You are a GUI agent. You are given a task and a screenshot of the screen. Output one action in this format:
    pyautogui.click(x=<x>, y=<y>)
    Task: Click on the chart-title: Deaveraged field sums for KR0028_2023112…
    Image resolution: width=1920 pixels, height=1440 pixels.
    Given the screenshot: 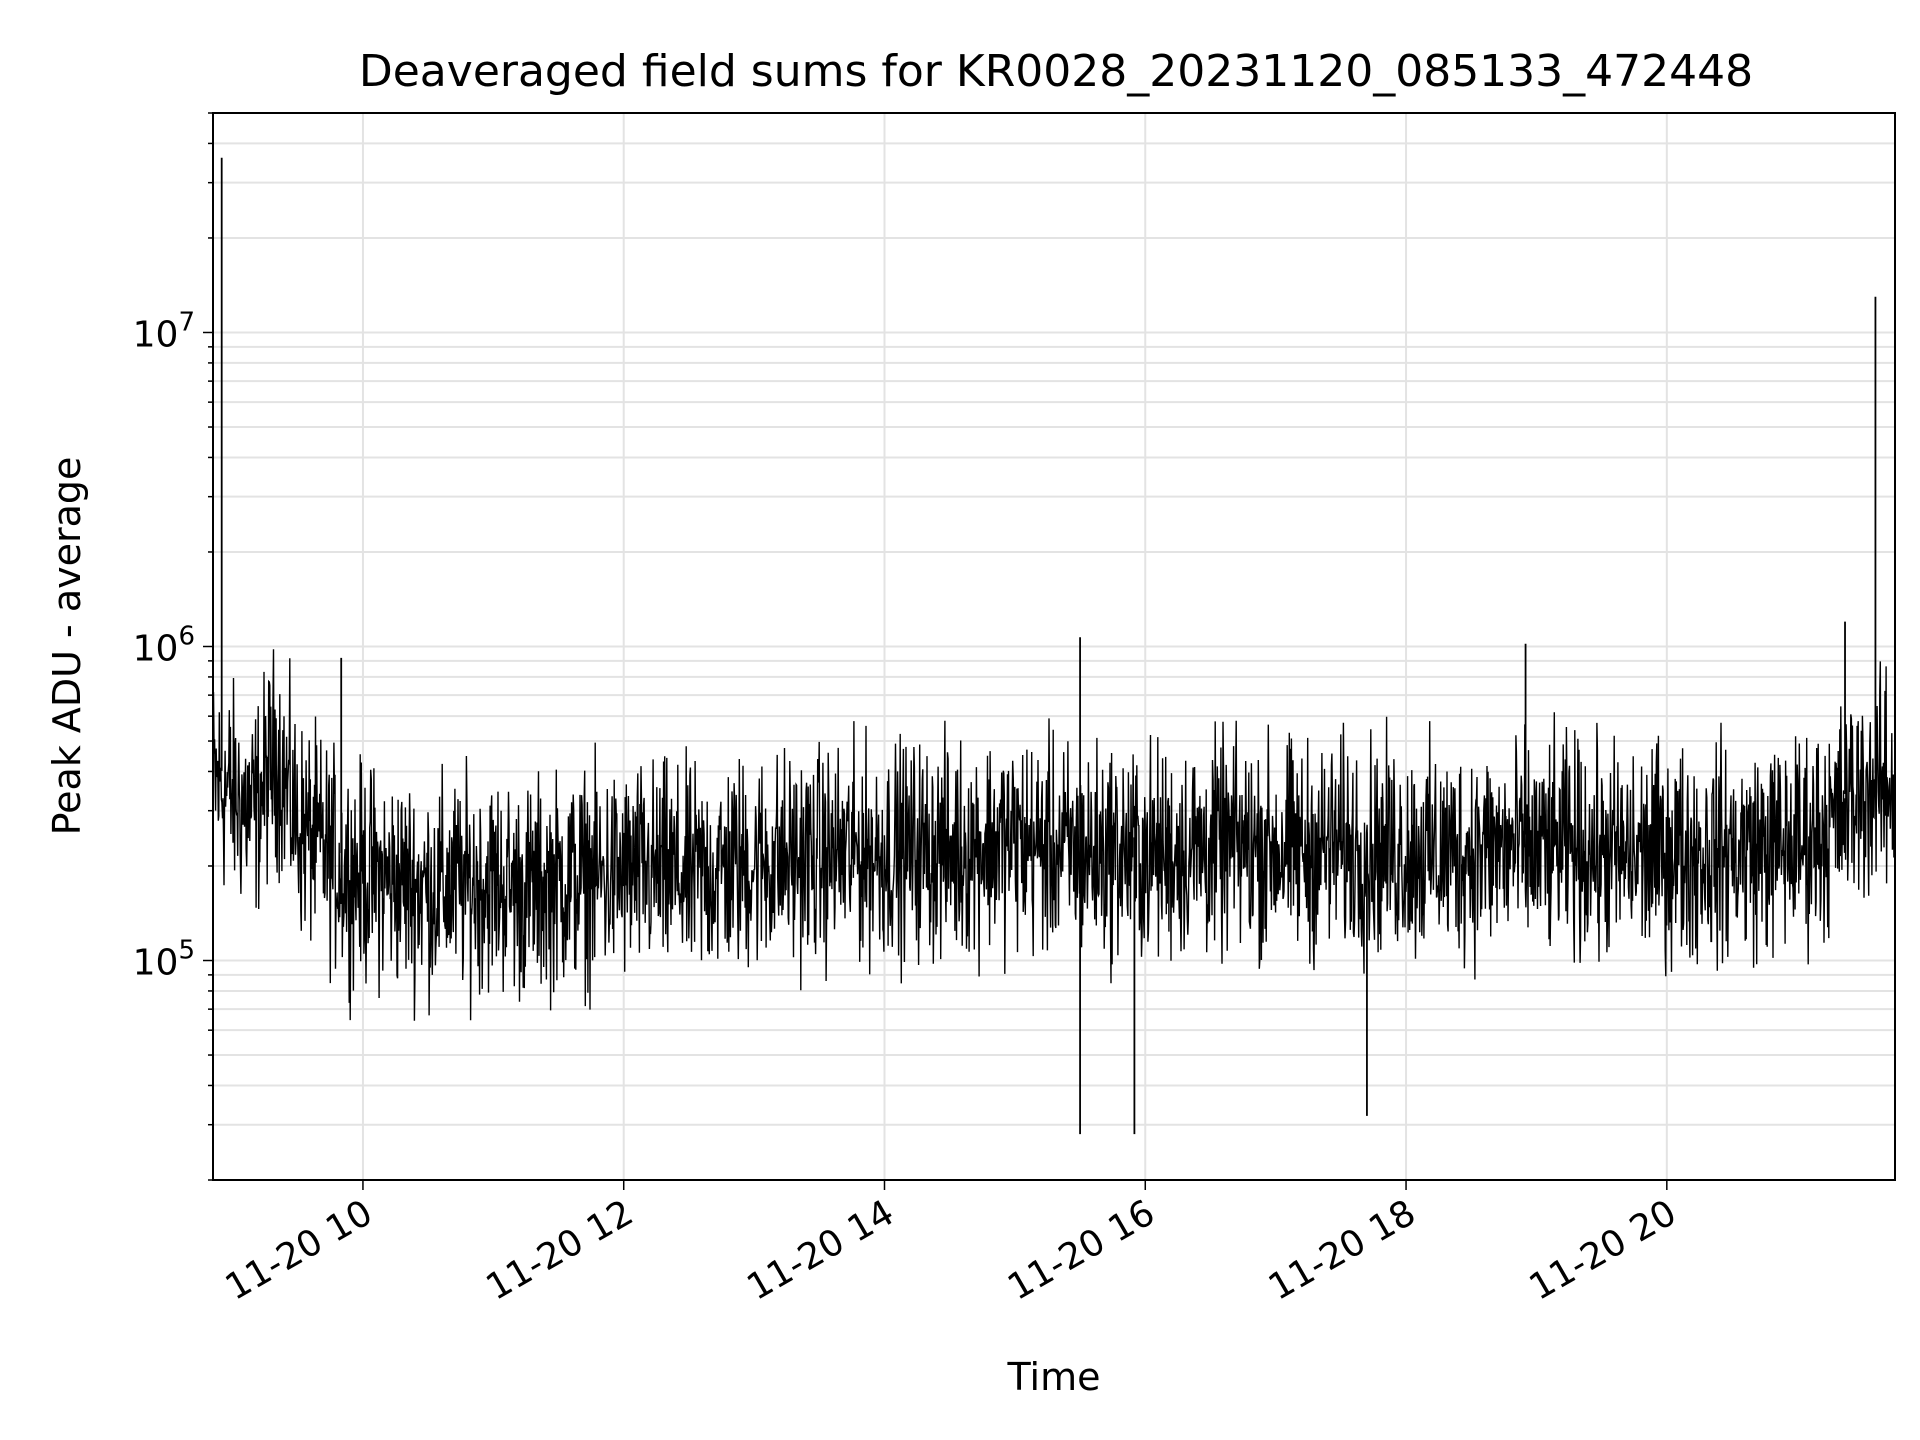 What is the action you would take?
    pyautogui.click(x=1056, y=71)
    